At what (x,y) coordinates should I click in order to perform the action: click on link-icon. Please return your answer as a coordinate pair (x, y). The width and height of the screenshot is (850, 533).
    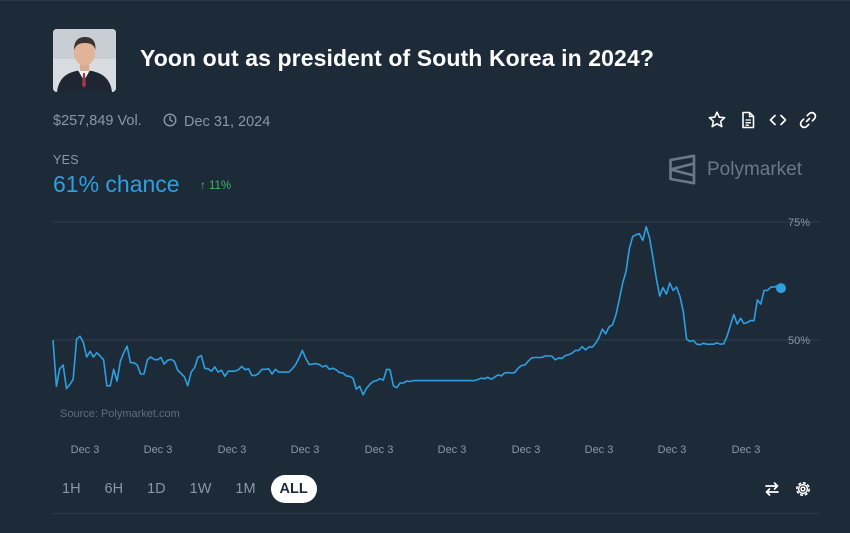
    Looking at the image, I should click on (808, 120).